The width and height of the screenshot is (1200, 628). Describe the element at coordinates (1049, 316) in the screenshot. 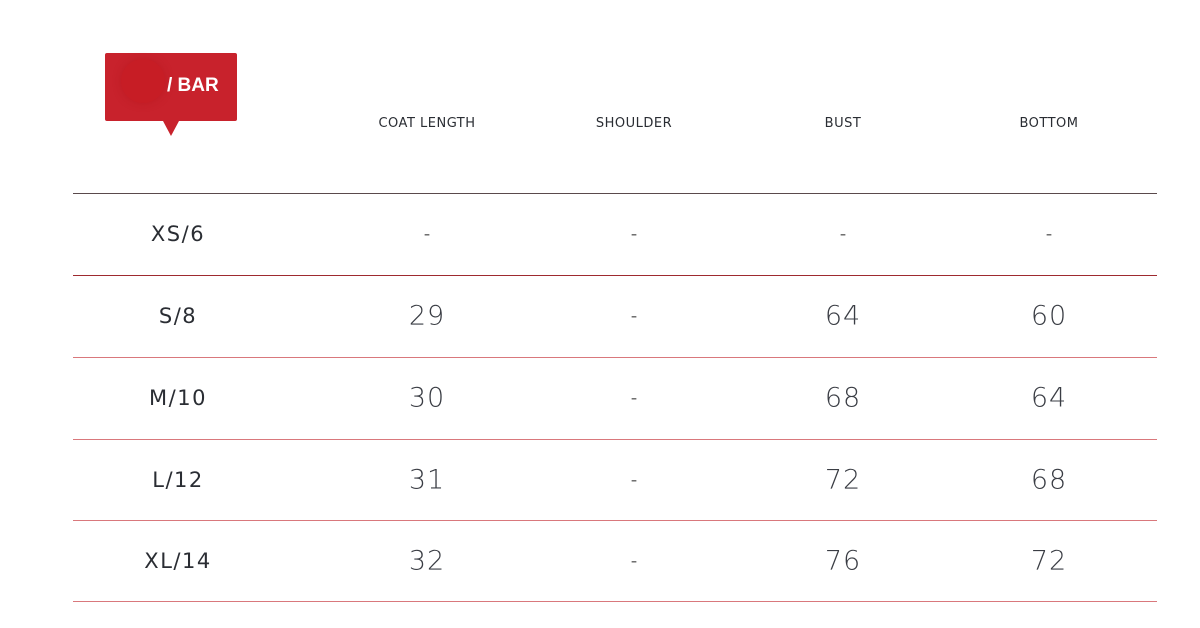

I see `measurement-cell: 60` at that location.